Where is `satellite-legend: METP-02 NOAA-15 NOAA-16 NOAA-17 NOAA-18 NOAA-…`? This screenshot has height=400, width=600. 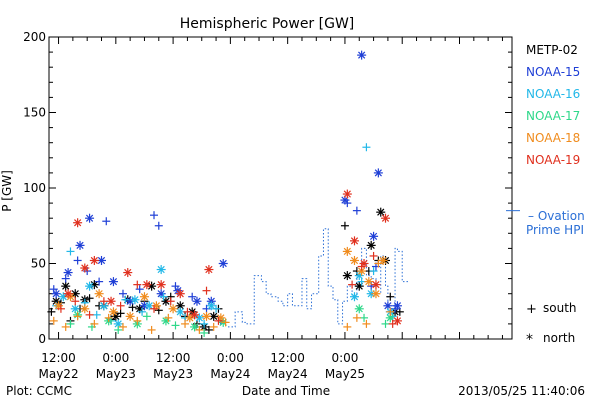
satellite-legend: METP-02 NOAA-15 NOAA-16 NOAA-17 NOAA-18 NOAA-… is located at coordinates (553, 105).